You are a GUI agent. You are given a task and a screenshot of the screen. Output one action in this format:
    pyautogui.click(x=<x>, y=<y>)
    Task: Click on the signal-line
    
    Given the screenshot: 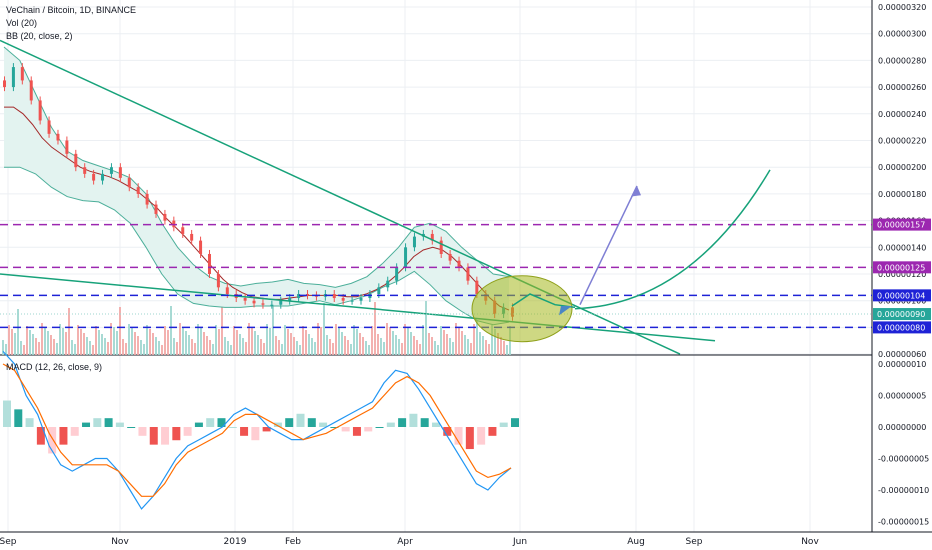 What is the action you would take?
    pyautogui.click(x=257, y=430)
    